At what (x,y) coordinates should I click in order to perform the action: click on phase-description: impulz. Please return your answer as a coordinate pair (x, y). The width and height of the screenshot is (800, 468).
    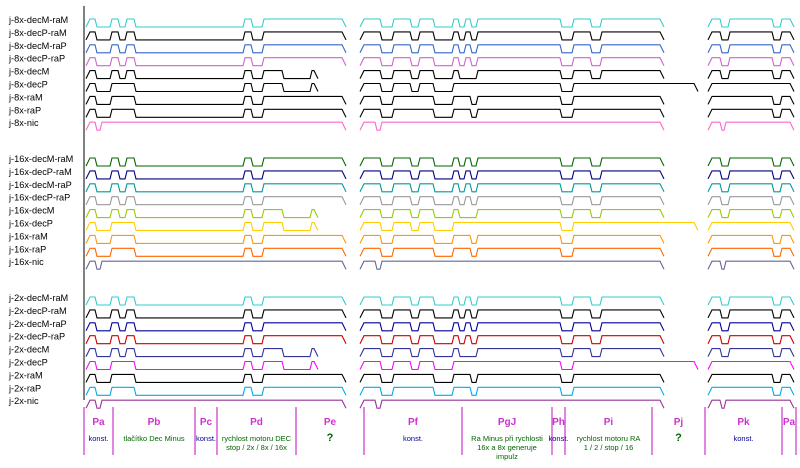
    Looking at the image, I should click on (507, 456).